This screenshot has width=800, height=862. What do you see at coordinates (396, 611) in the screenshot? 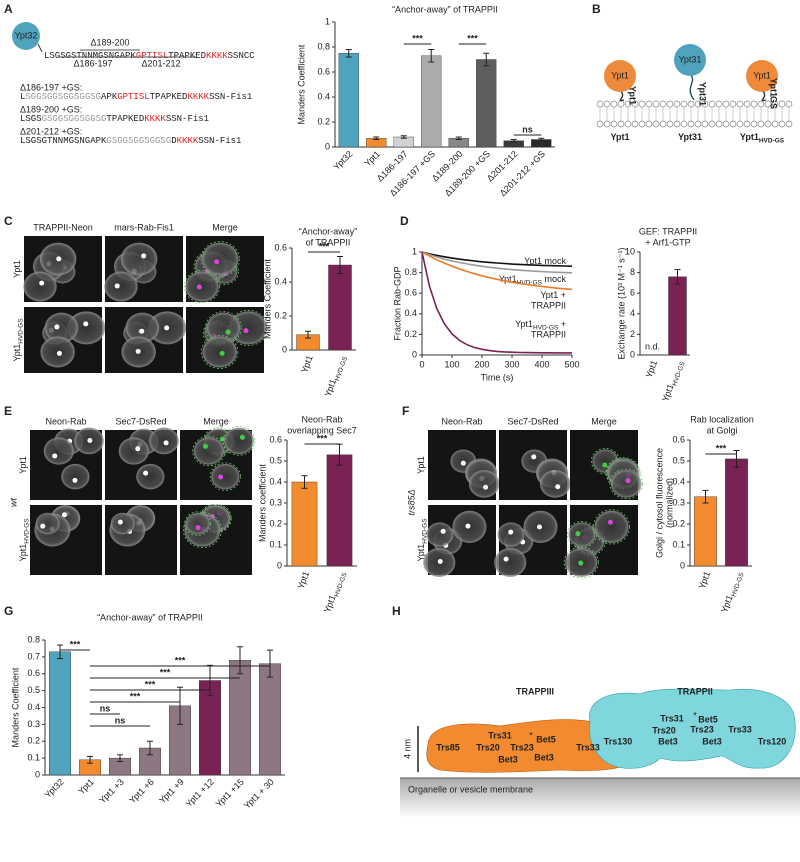
I see `panel-label: H` at bounding box center [396, 611].